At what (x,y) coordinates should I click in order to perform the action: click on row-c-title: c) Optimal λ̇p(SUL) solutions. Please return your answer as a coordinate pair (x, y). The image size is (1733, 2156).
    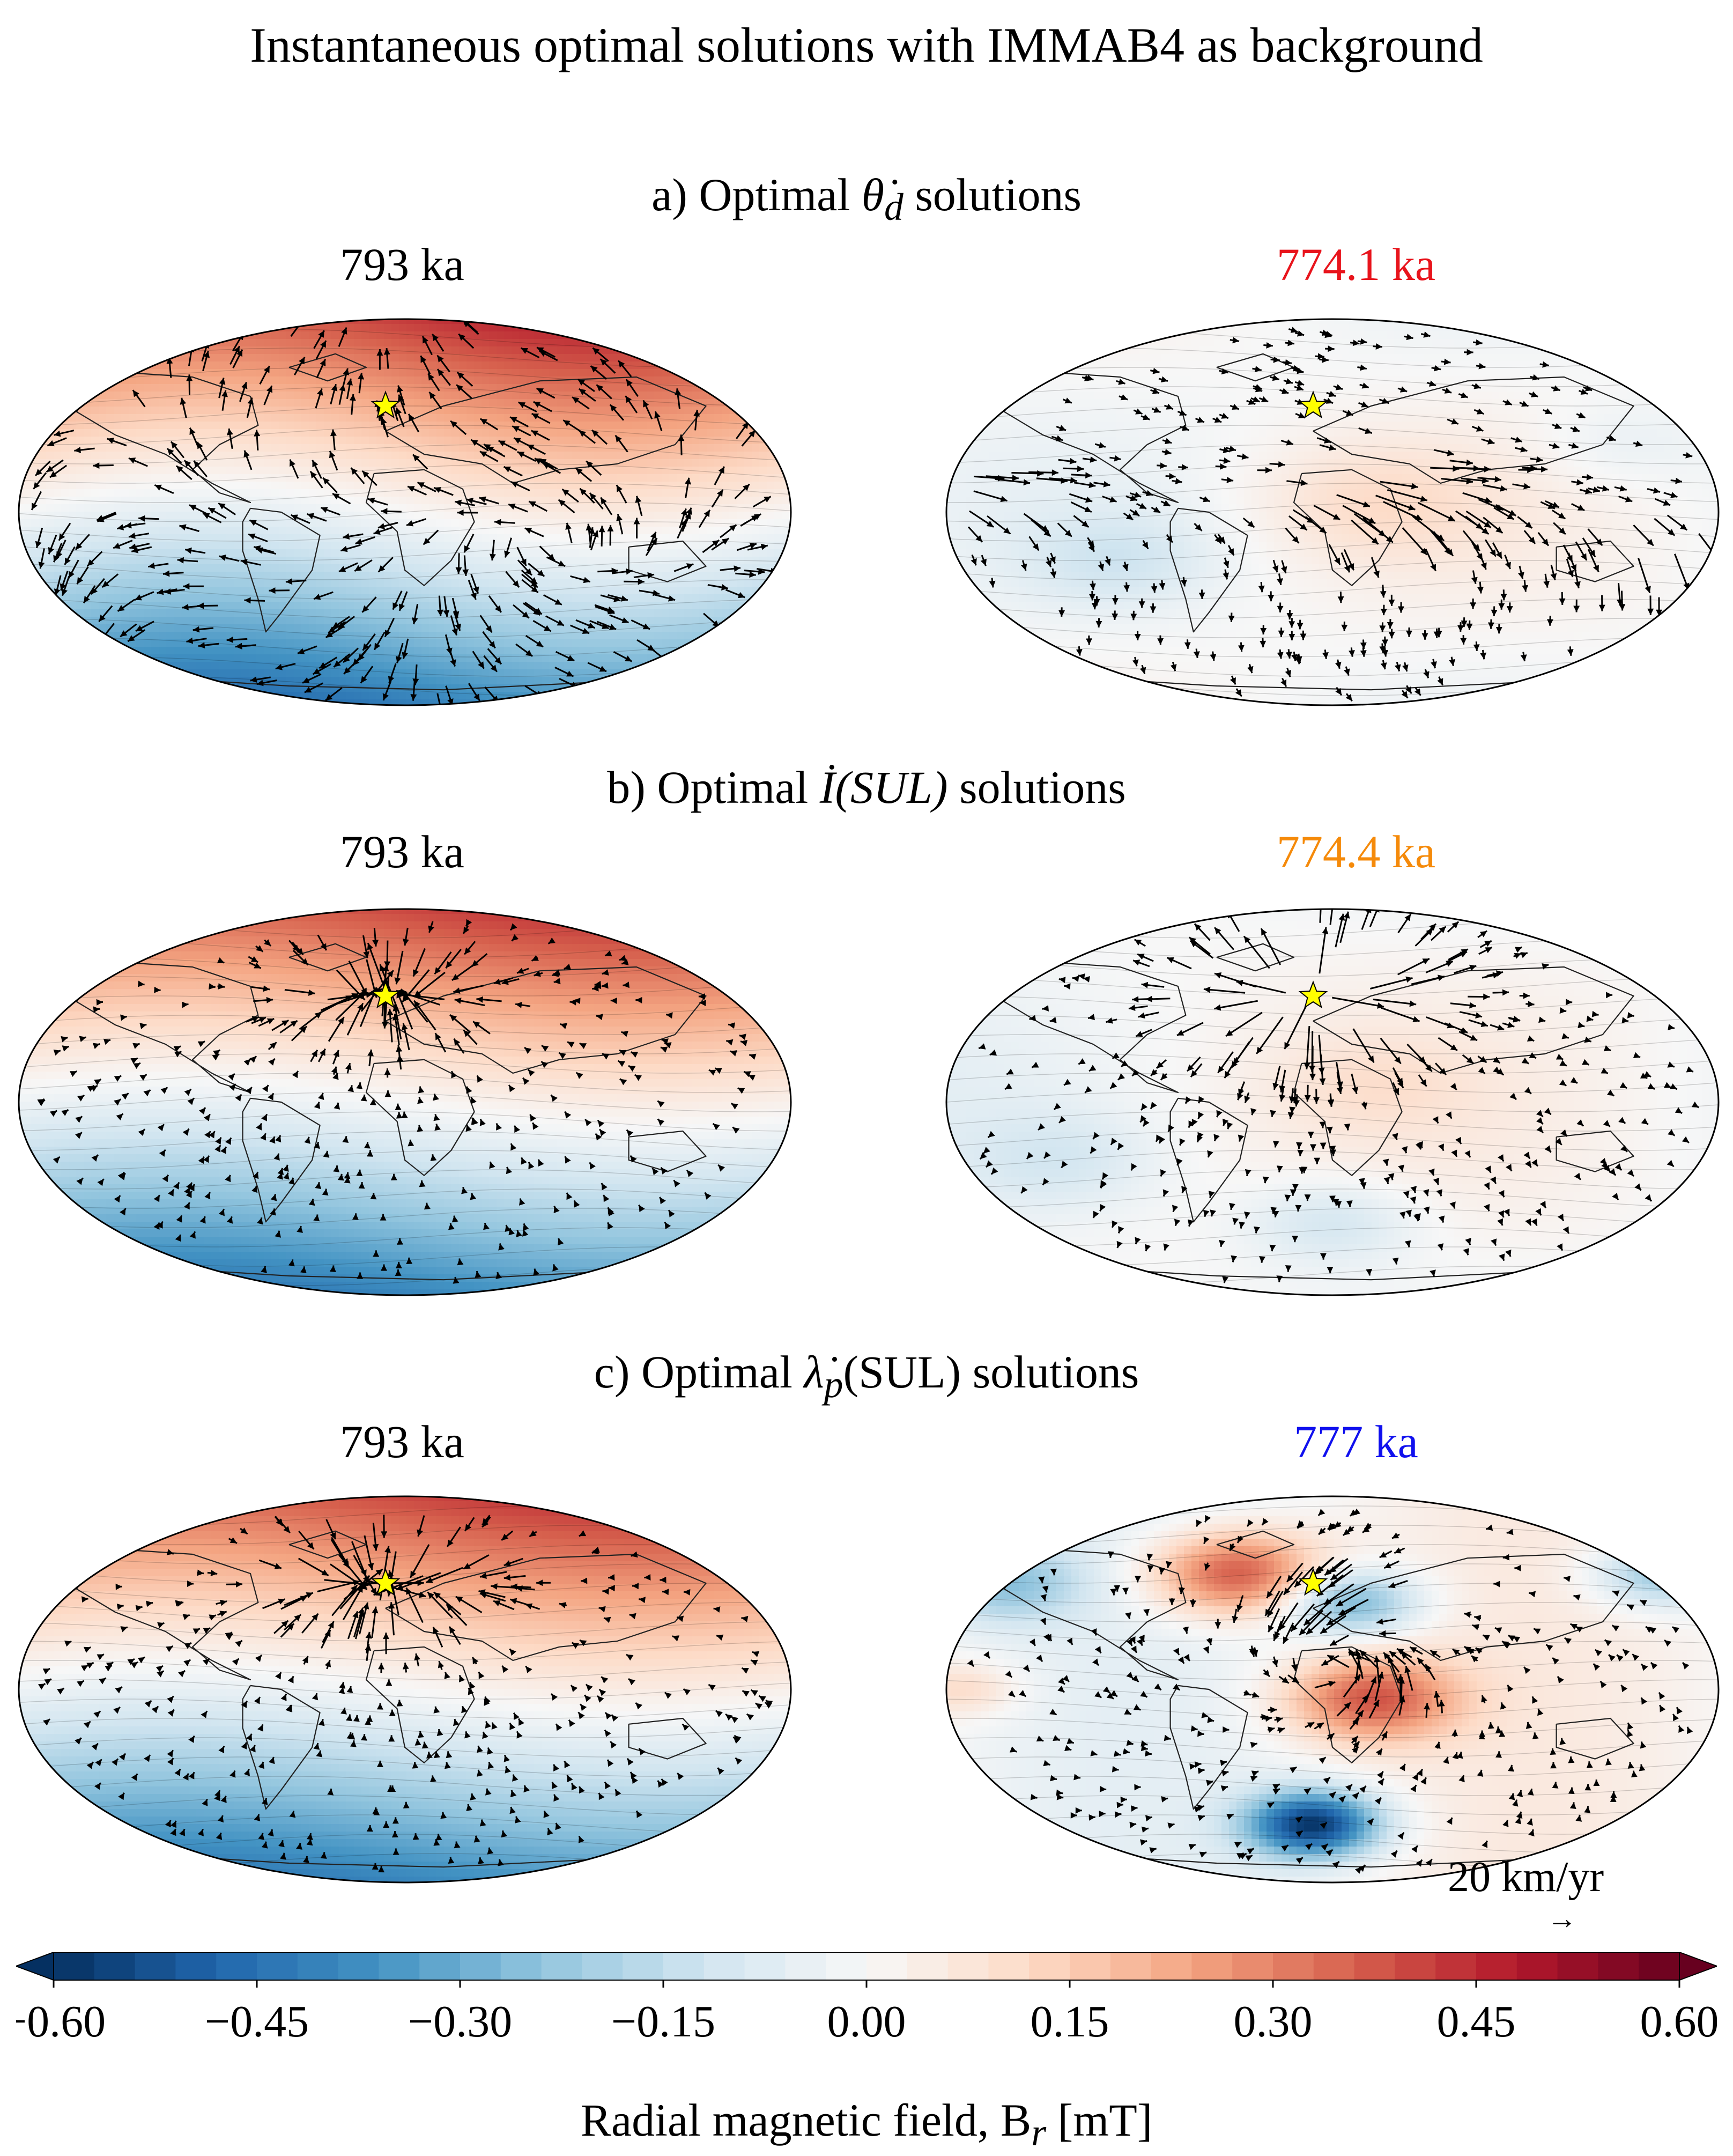
    Looking at the image, I should click on (866, 1376).